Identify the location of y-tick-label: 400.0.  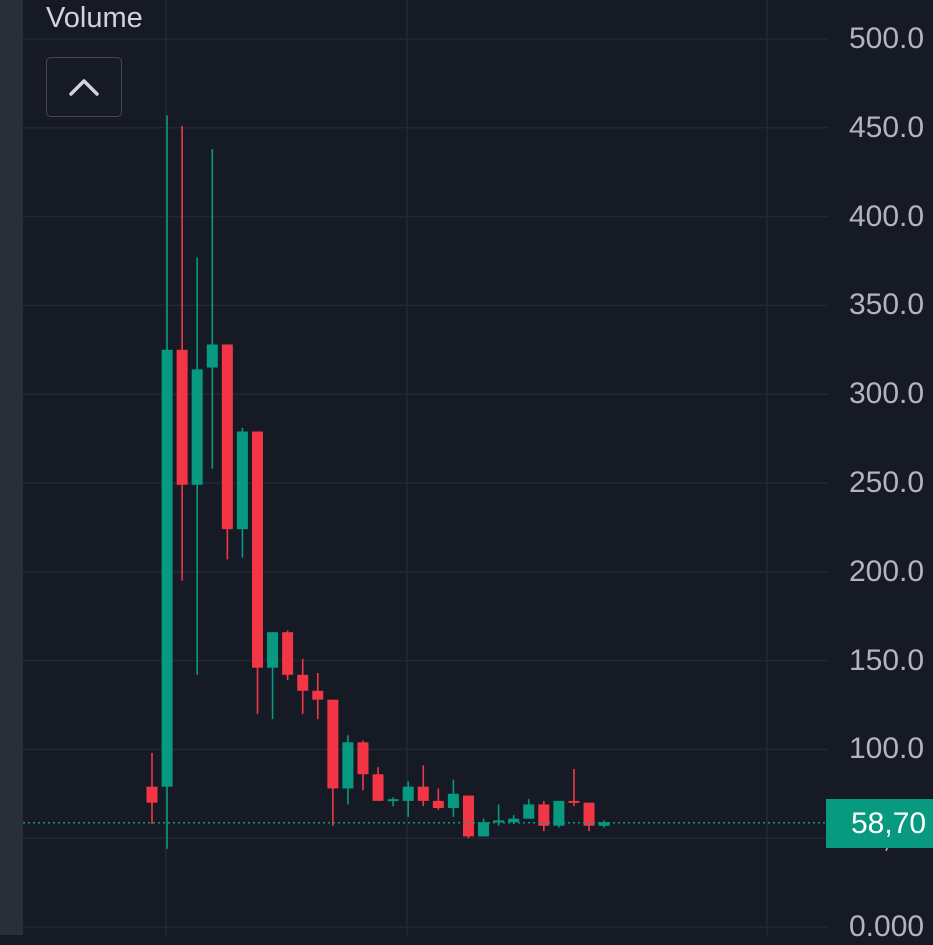
(887, 216).